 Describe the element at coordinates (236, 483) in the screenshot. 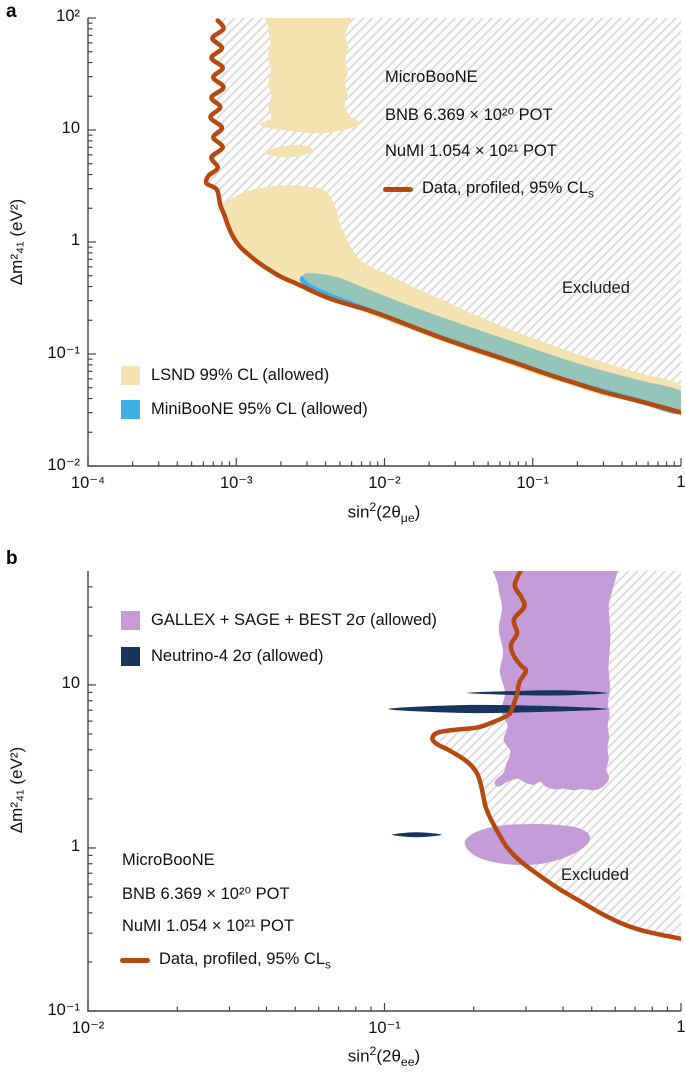

I see `x-tick-label-a: 10⁻³` at that location.